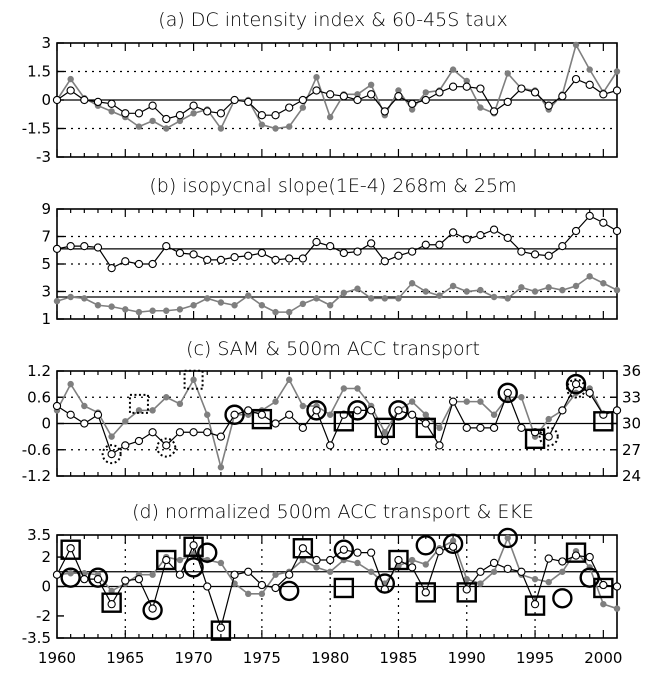  What do you see at coordinates (631, 424) in the screenshot?
I see `y2-tick-label: 30` at bounding box center [631, 424].